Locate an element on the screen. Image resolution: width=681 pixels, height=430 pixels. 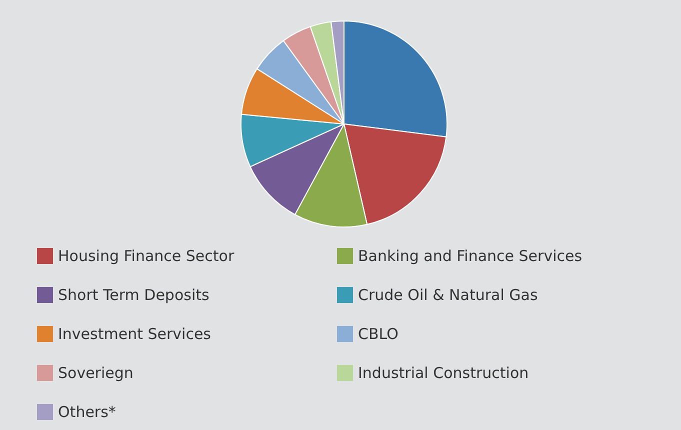
legend-label: Banking and Finance Services is located at coordinates (470, 256).